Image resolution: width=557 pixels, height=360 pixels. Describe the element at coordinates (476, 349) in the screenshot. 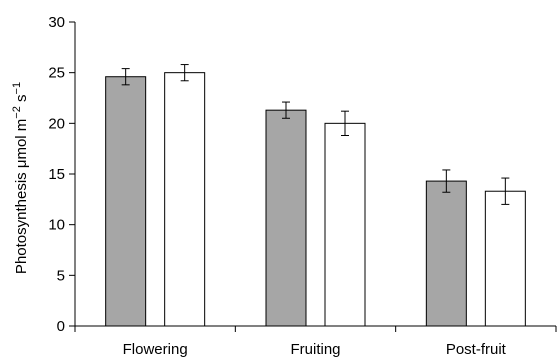

I see `x-category-label: Post-fruit` at that location.